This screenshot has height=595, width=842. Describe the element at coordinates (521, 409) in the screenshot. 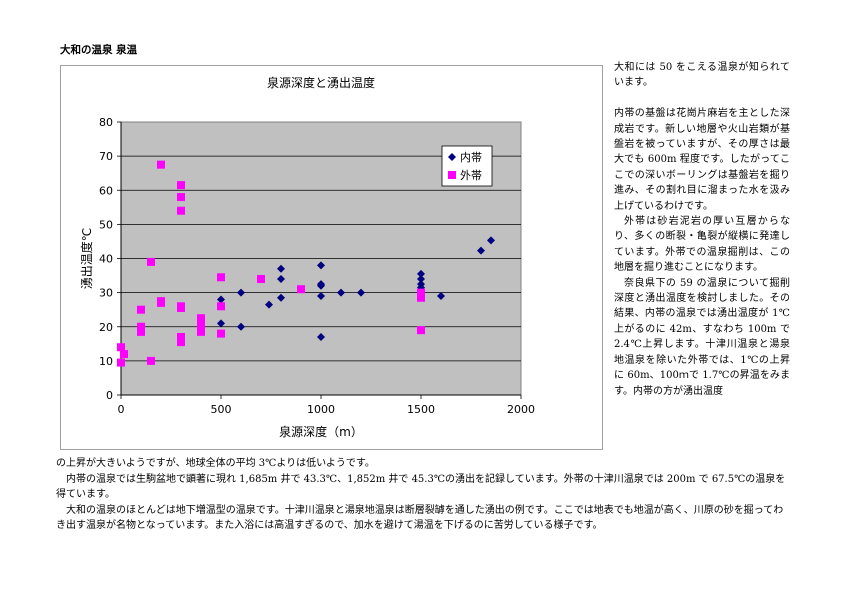

I see `x-tick-label: 2000` at that location.